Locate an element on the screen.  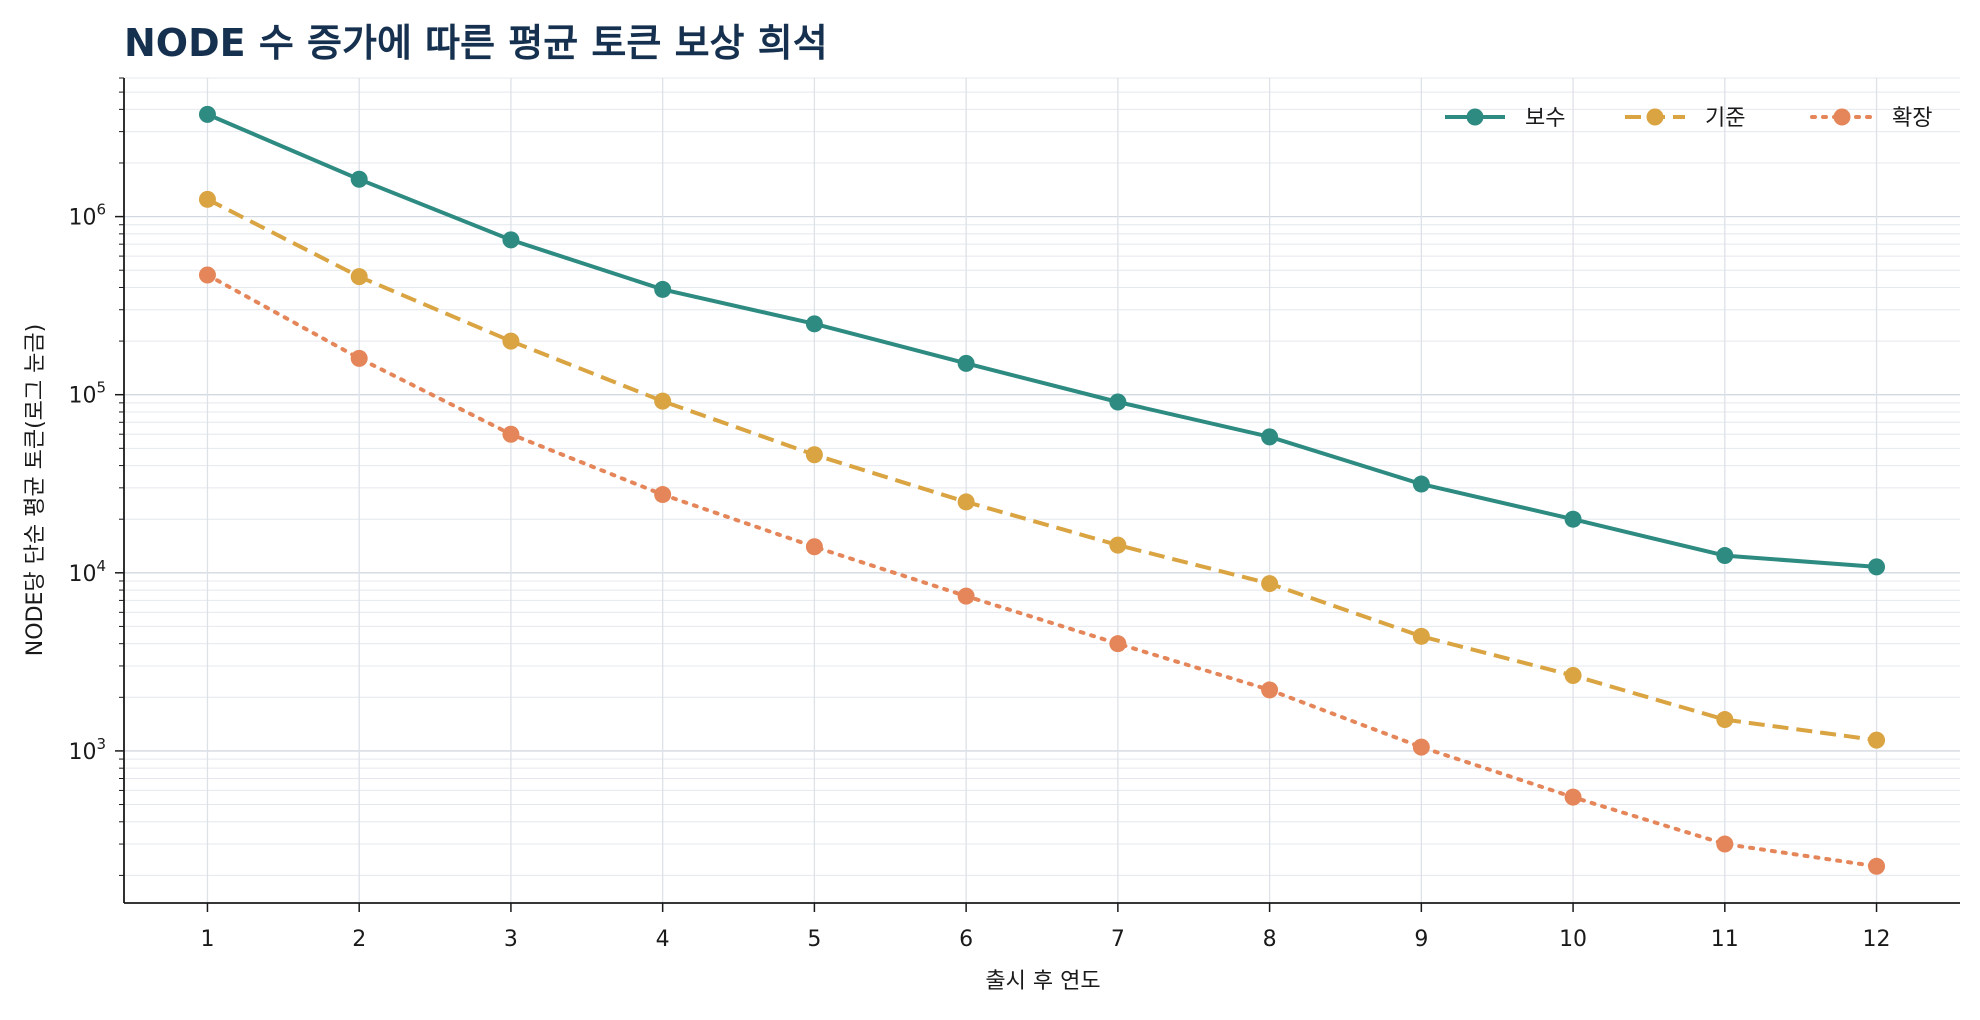
x-tick-label: 6 is located at coordinates (966, 939).